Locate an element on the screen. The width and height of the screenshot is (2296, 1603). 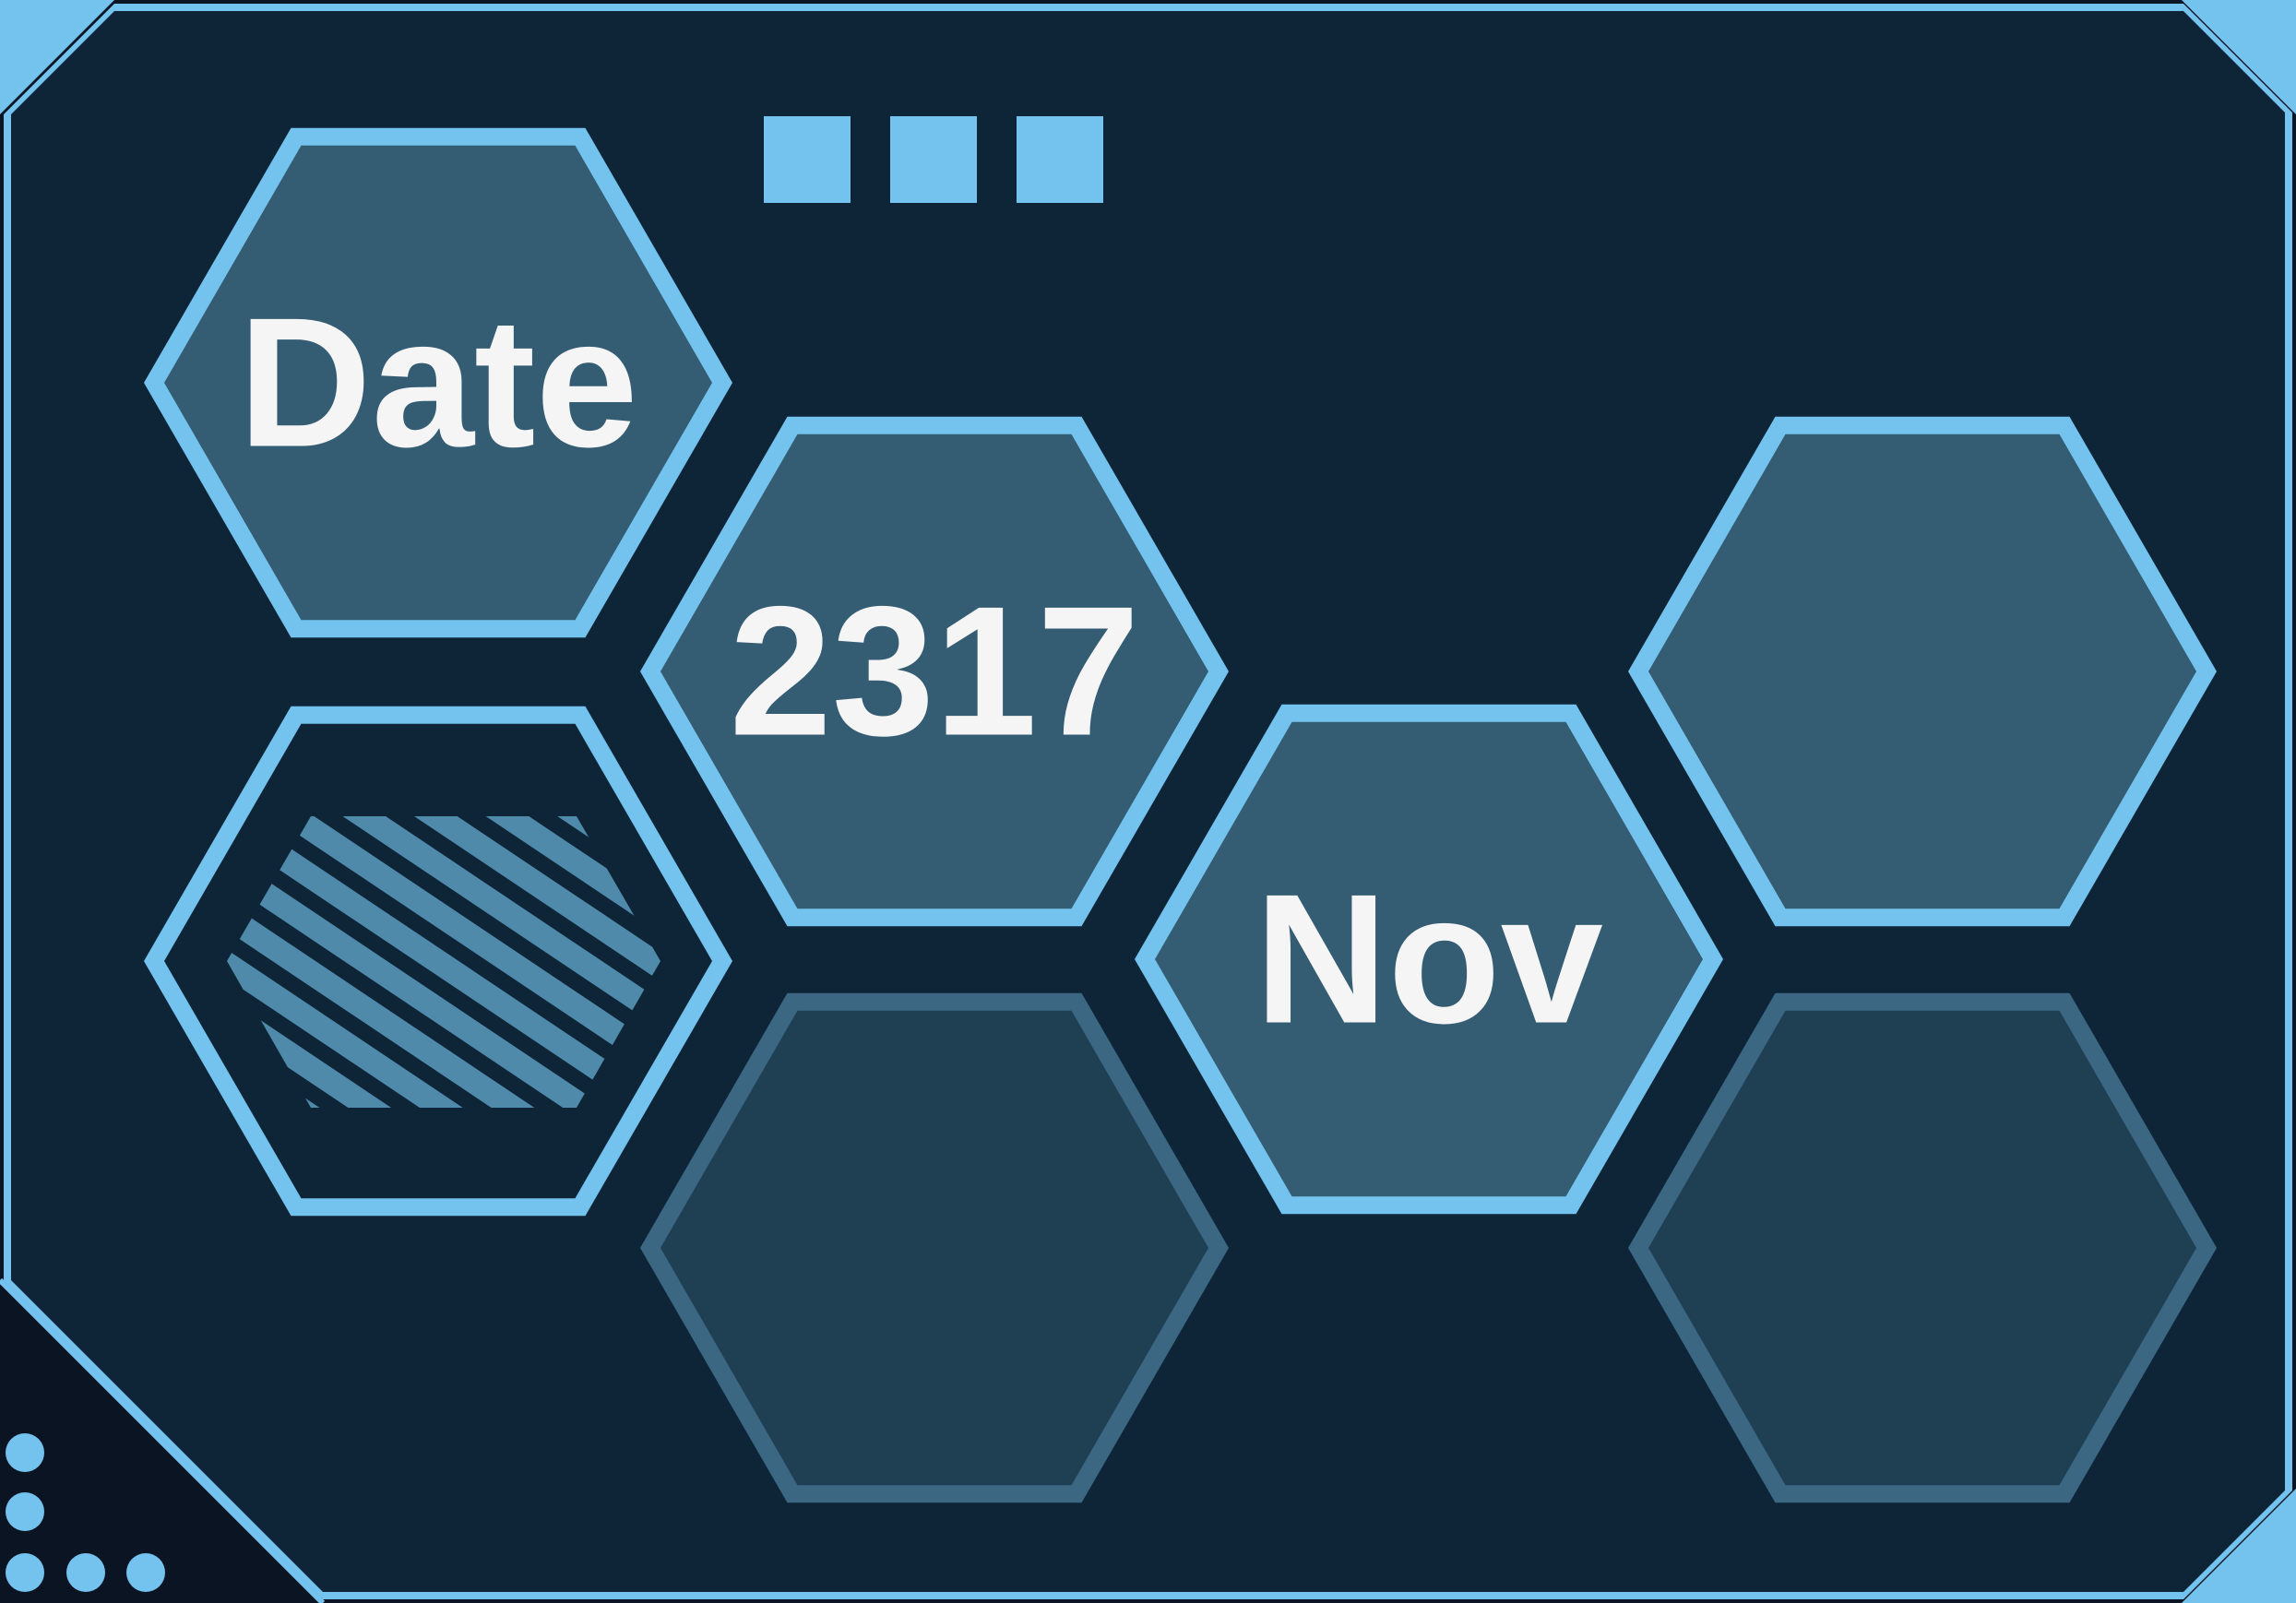
corner-notch-edge is located at coordinates (163, 1440).